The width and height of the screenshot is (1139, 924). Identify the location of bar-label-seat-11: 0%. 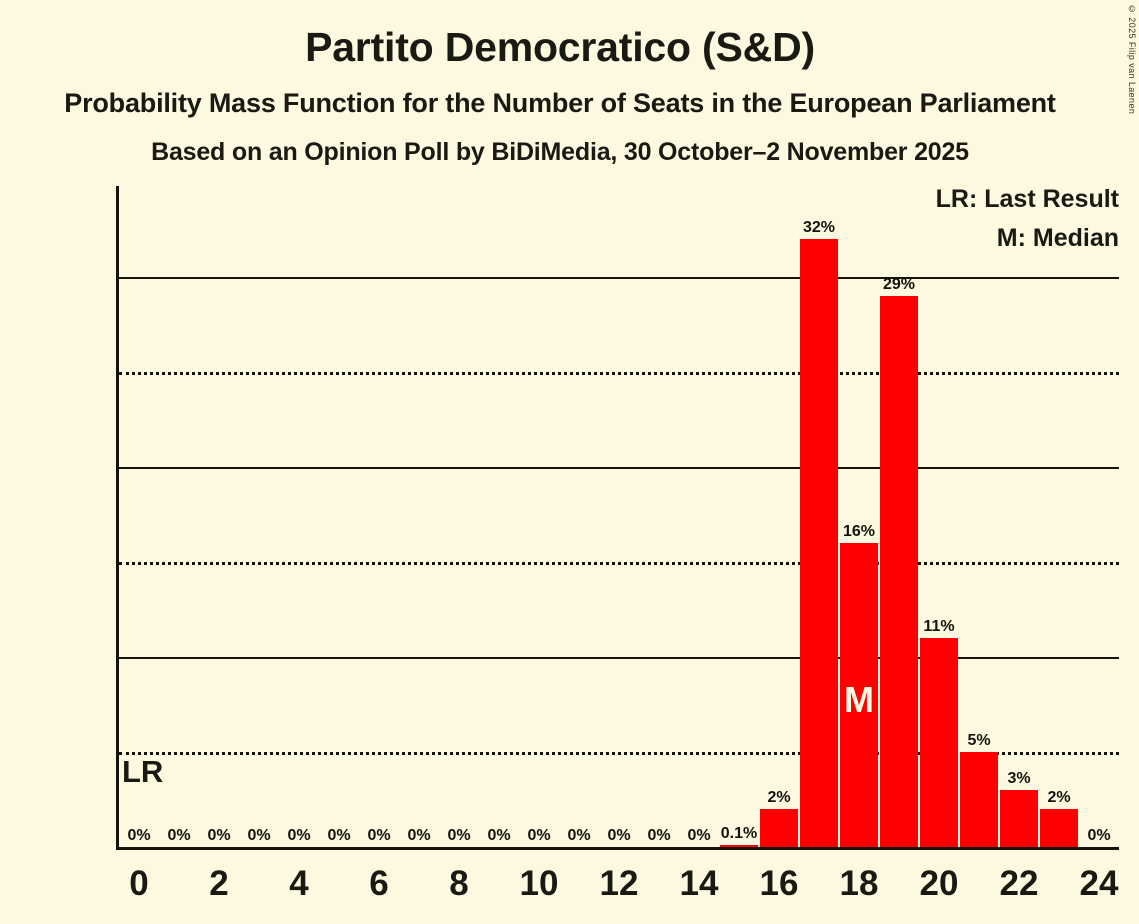
(579, 835).